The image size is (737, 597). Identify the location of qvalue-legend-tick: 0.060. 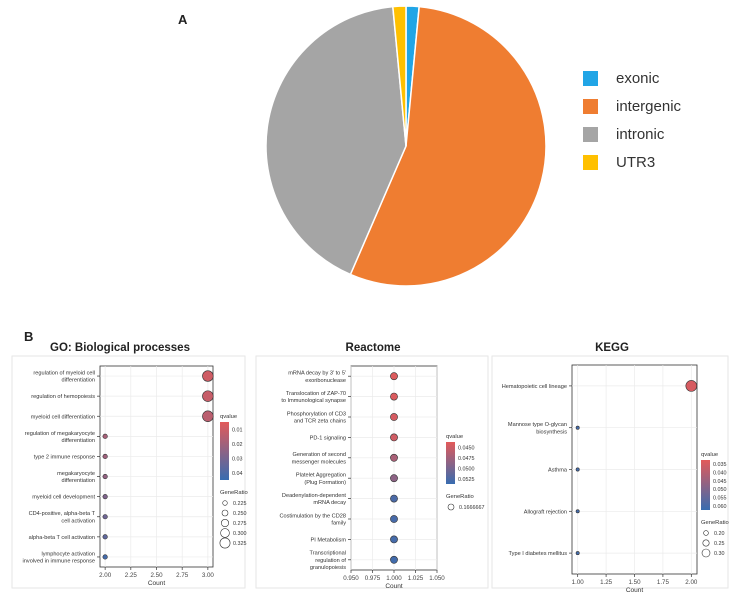
(720, 507).